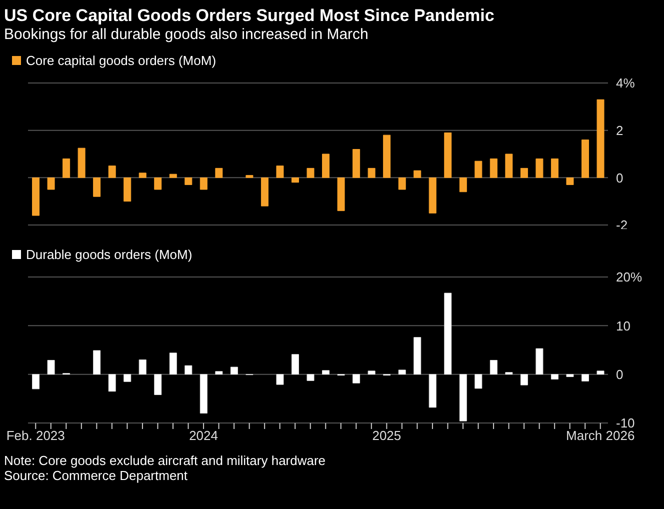  What do you see at coordinates (187, 34) in the screenshot?
I see `chart-subtitle: Bookings for all durable goods also increased in March` at bounding box center [187, 34].